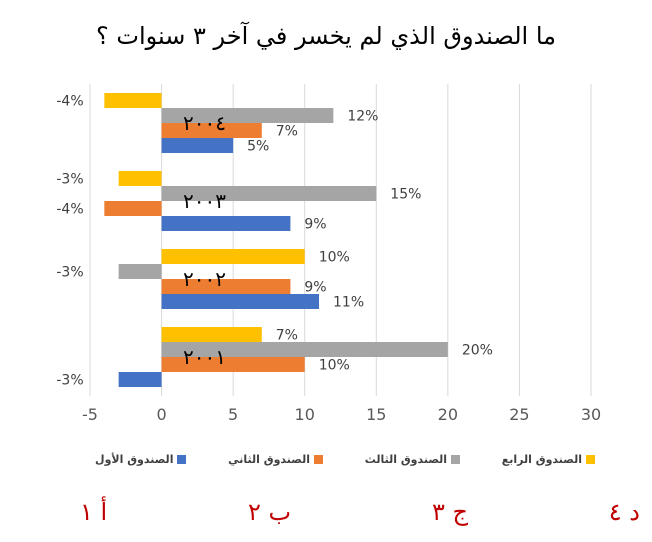 The height and width of the screenshot is (542, 652). Describe the element at coordinates (69, 381) in the screenshot. I see `data-label-0-0: -3%` at that location.